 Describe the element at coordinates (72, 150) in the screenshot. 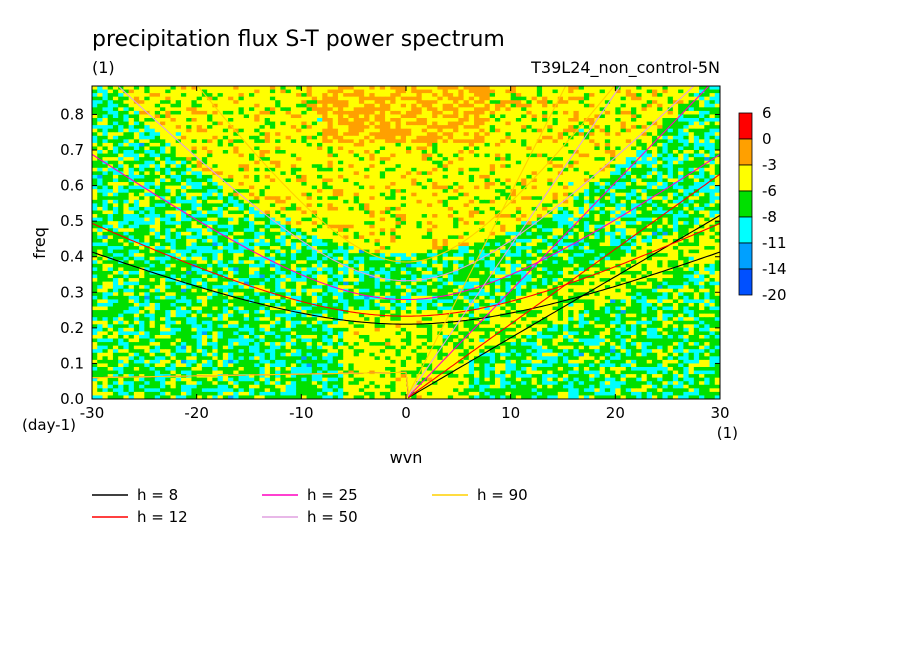

I see `y-tick-label: 0.7` at that location.